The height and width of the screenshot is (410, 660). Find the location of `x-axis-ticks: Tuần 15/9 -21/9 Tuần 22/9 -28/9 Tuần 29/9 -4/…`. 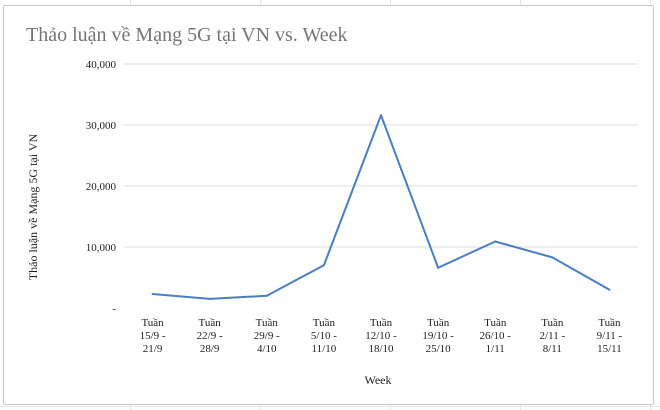

x-axis-ticks: Tuần 15/9 -21/9 Tuần 22/9 -28/9 Tuần 29/9 -4/… is located at coordinates (381, 336).